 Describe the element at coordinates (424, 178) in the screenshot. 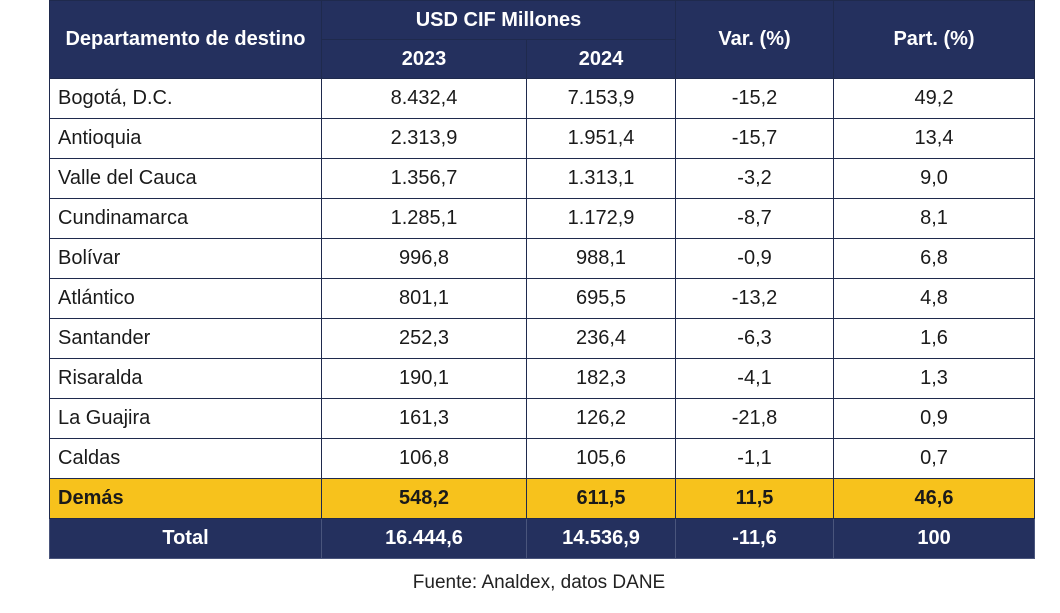

I see `cell-2023: 1.356,7` at that location.